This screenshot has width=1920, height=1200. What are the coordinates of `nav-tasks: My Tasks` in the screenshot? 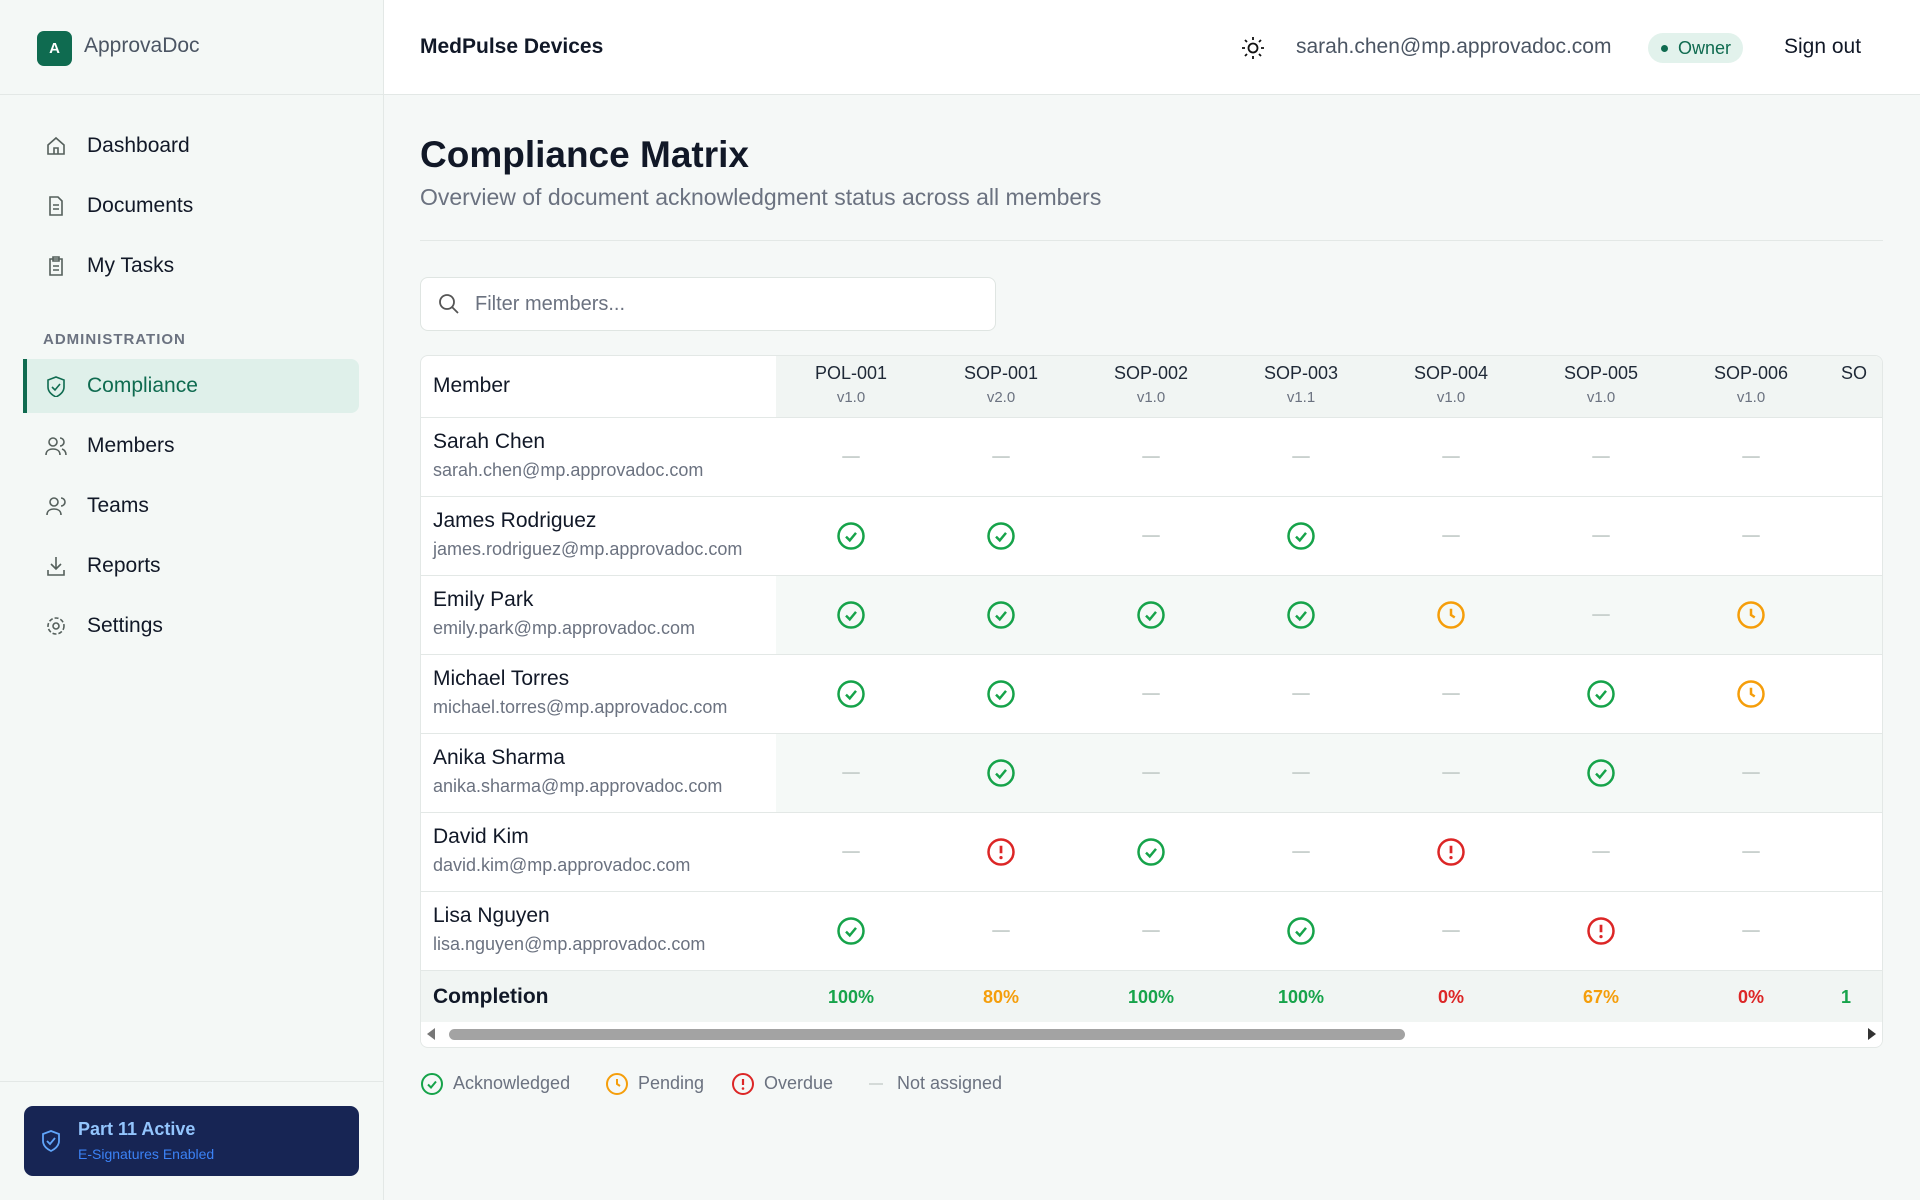 It's located at (191, 266).